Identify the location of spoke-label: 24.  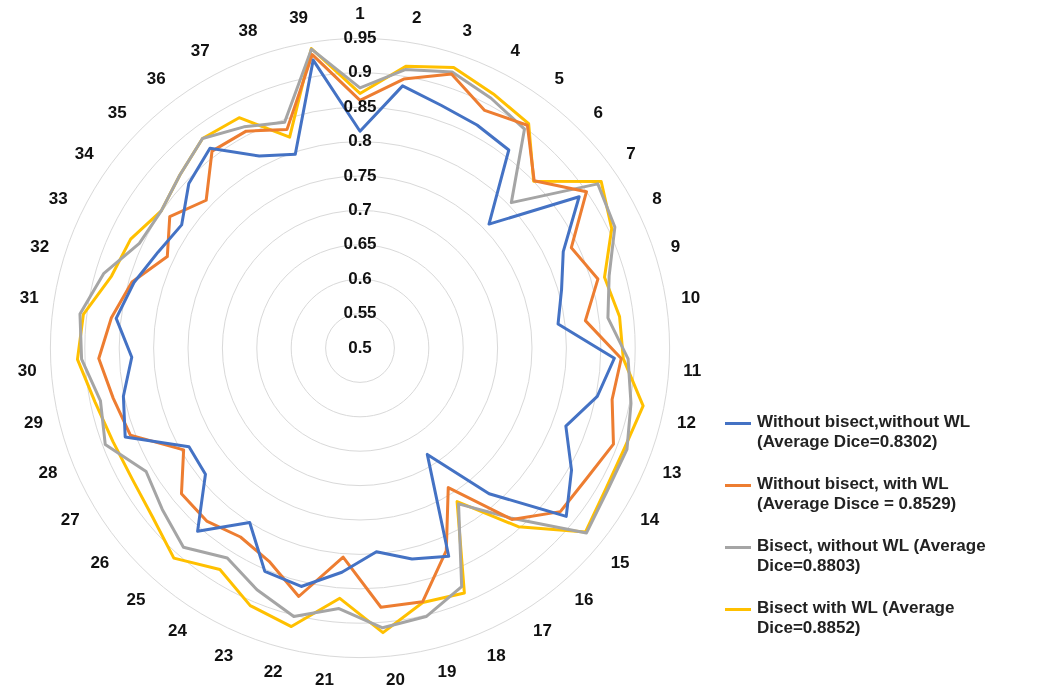
(178, 631).